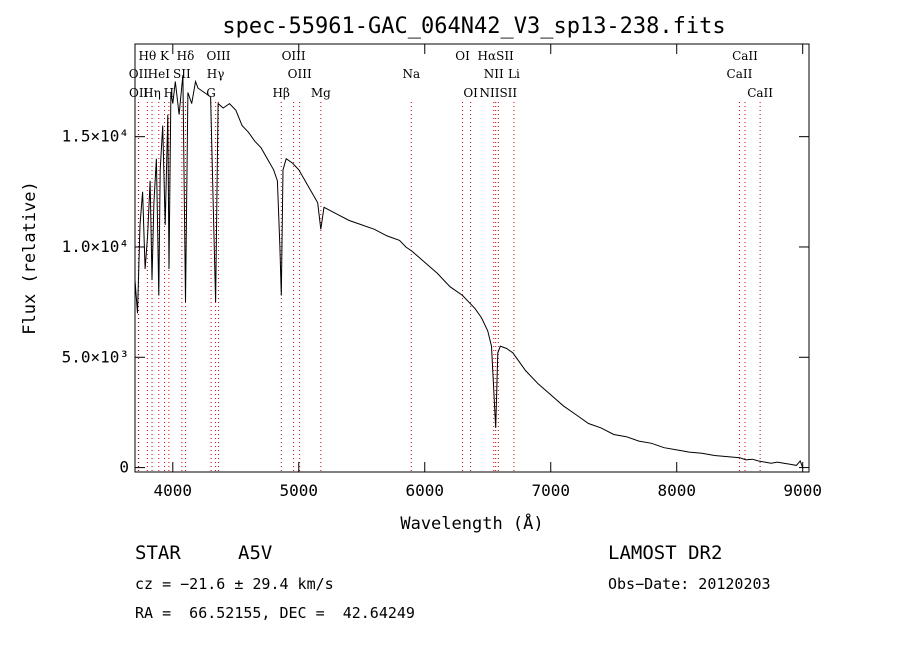 The width and height of the screenshot is (900, 650). What do you see at coordinates (550, 490) in the screenshot?
I see `x-tick-label: 7000` at bounding box center [550, 490].